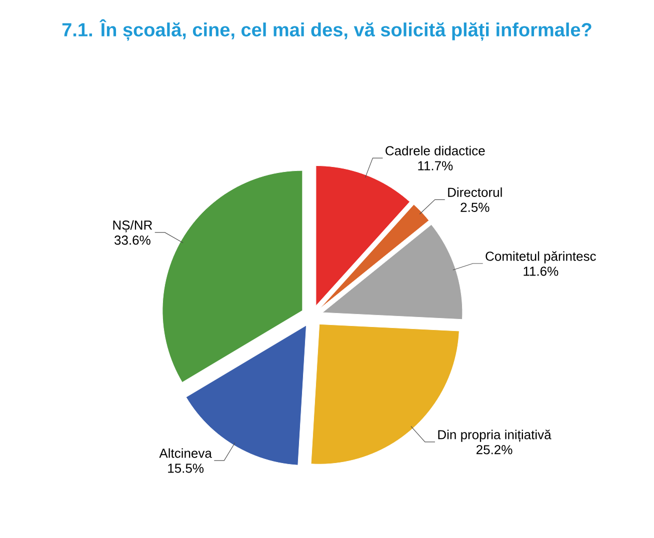 This screenshot has height=538, width=654. Describe the element at coordinates (435, 165) in the screenshot. I see `data-label: 11.7%` at that location.